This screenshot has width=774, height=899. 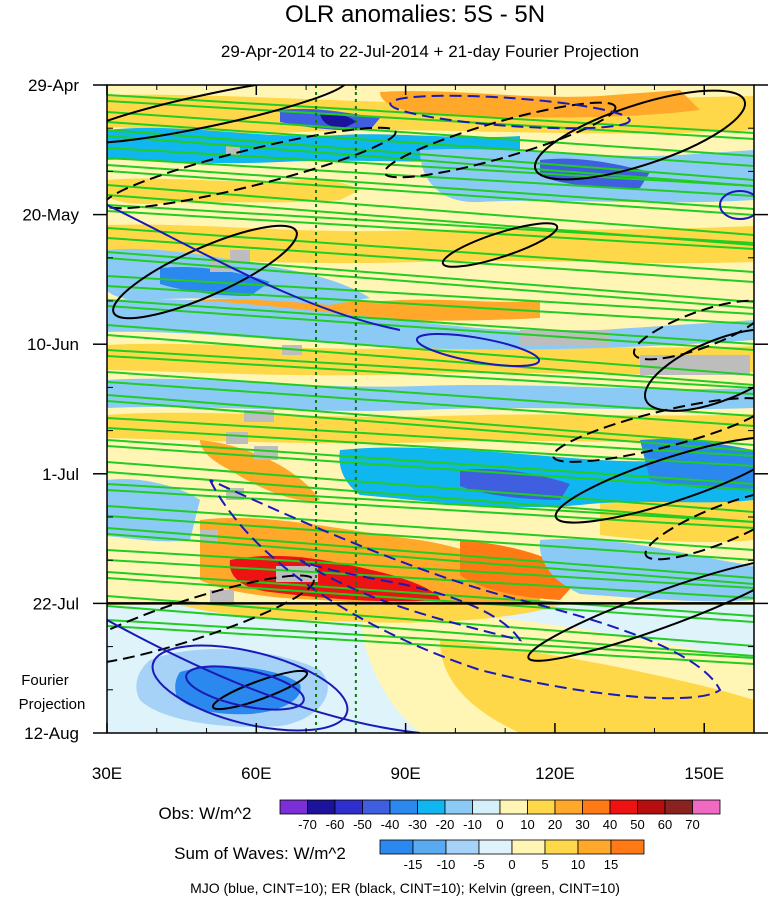 What do you see at coordinates (52, 704) in the screenshot?
I see `projection-label-line-2: Projection` at bounding box center [52, 704].